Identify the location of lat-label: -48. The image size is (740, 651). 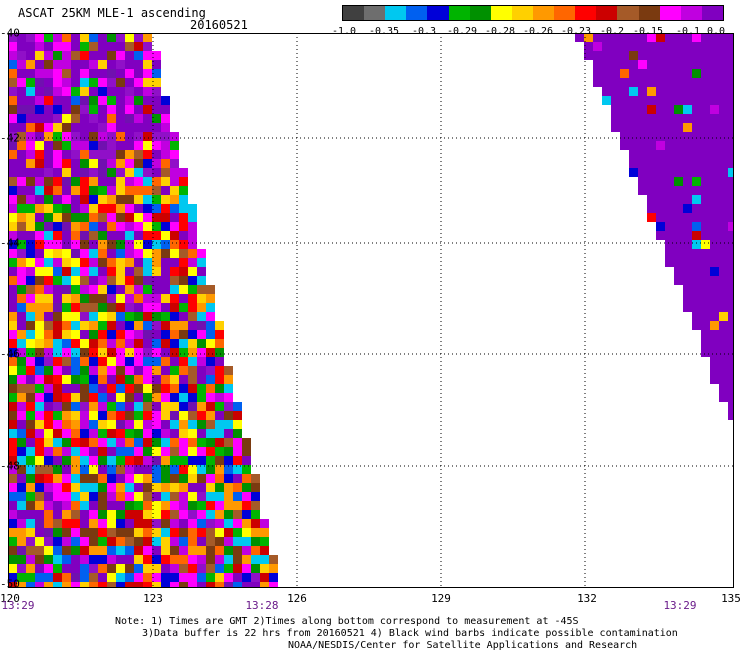
(10, 466).